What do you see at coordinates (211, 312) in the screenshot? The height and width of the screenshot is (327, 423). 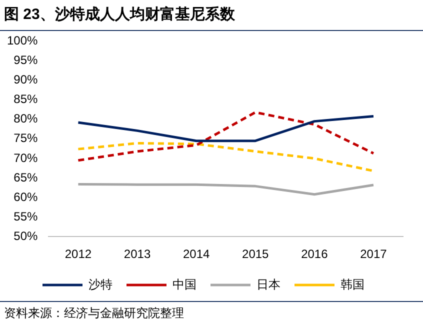 I see `text: 资料来源：经济与金融研究院整理` at bounding box center [211, 312].